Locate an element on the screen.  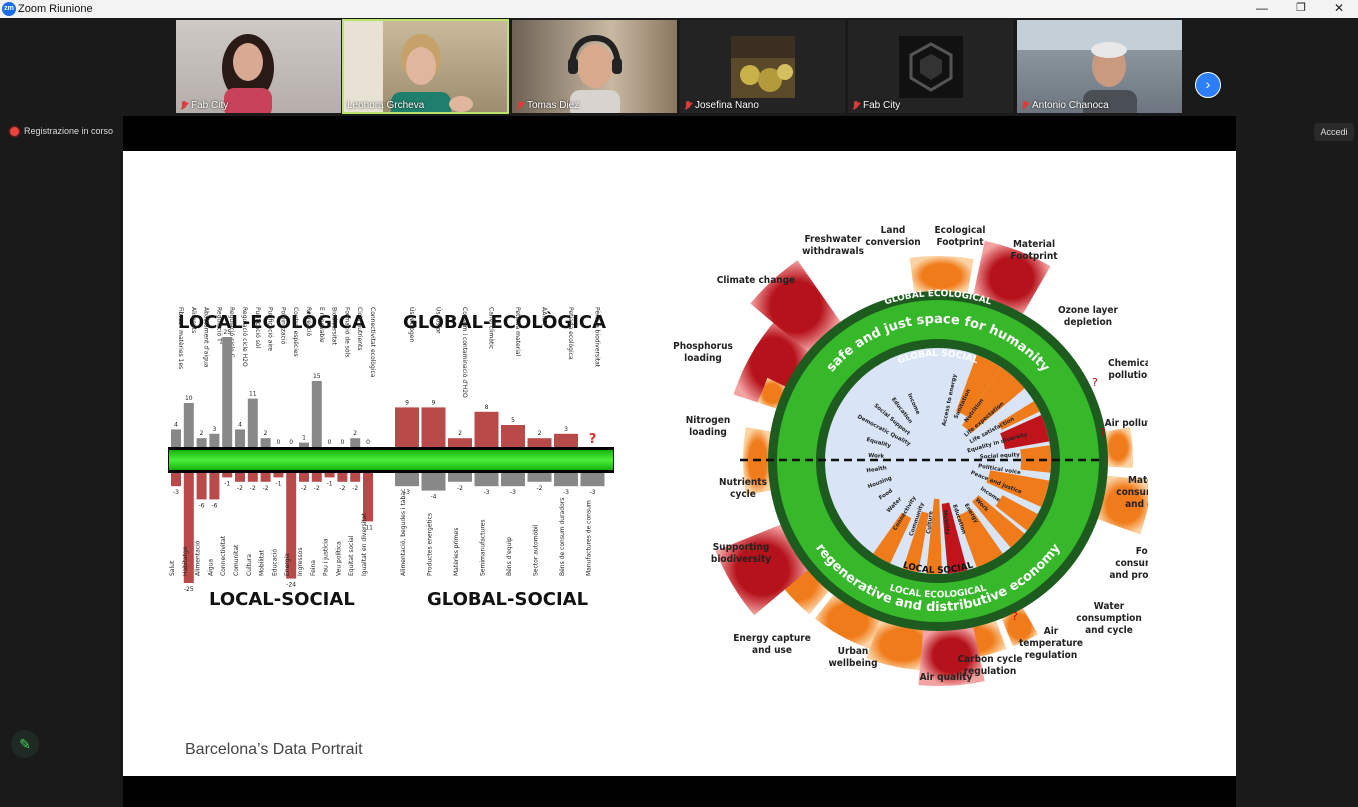
bar-value-label: 9 is located at coordinates (407, 402).